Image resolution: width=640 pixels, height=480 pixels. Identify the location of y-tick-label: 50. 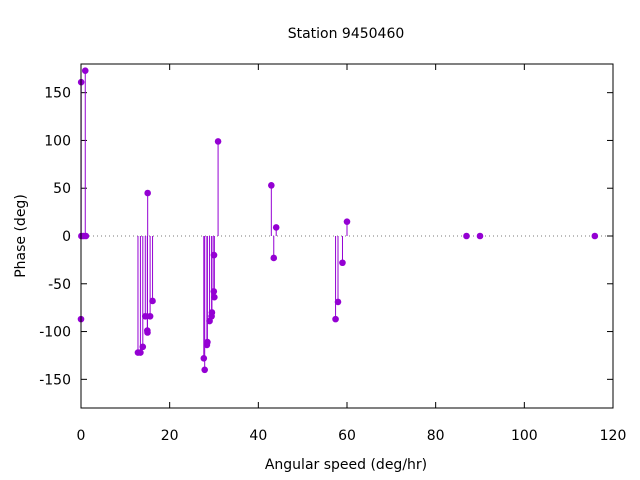
(62, 189).